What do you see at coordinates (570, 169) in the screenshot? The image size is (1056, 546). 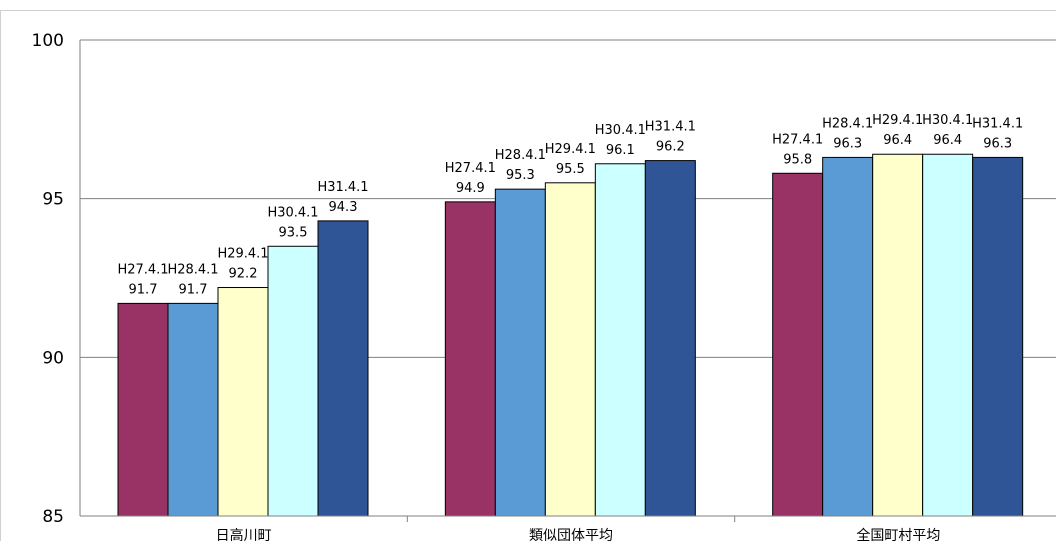 I see `data-label-value: 95.5` at bounding box center [570, 169].